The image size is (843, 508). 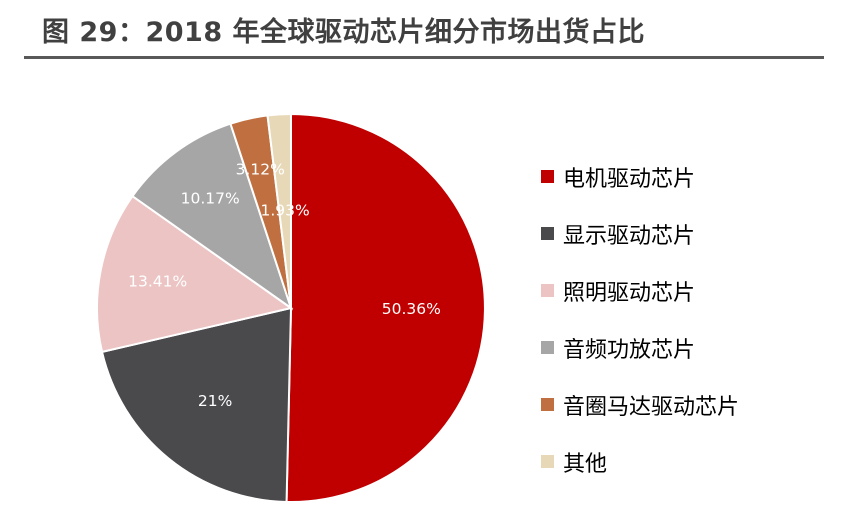 I want to click on legend-label-6: 其他, so click(x=585, y=464).